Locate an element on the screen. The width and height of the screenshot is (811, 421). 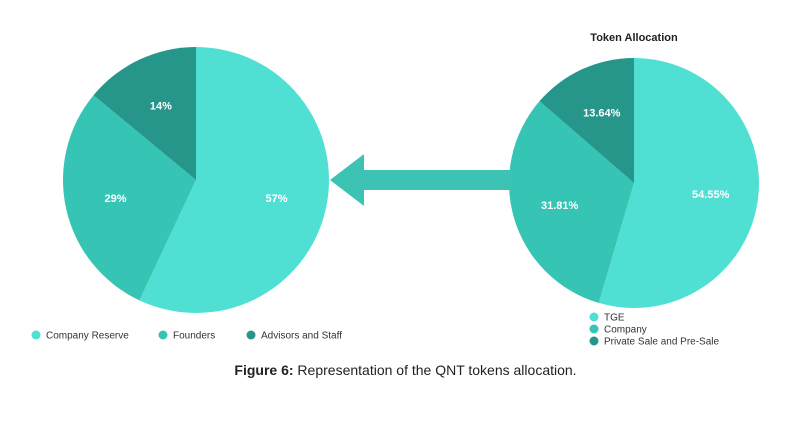
pie-slice-advisors-and-staff is located at coordinates (144, 113).